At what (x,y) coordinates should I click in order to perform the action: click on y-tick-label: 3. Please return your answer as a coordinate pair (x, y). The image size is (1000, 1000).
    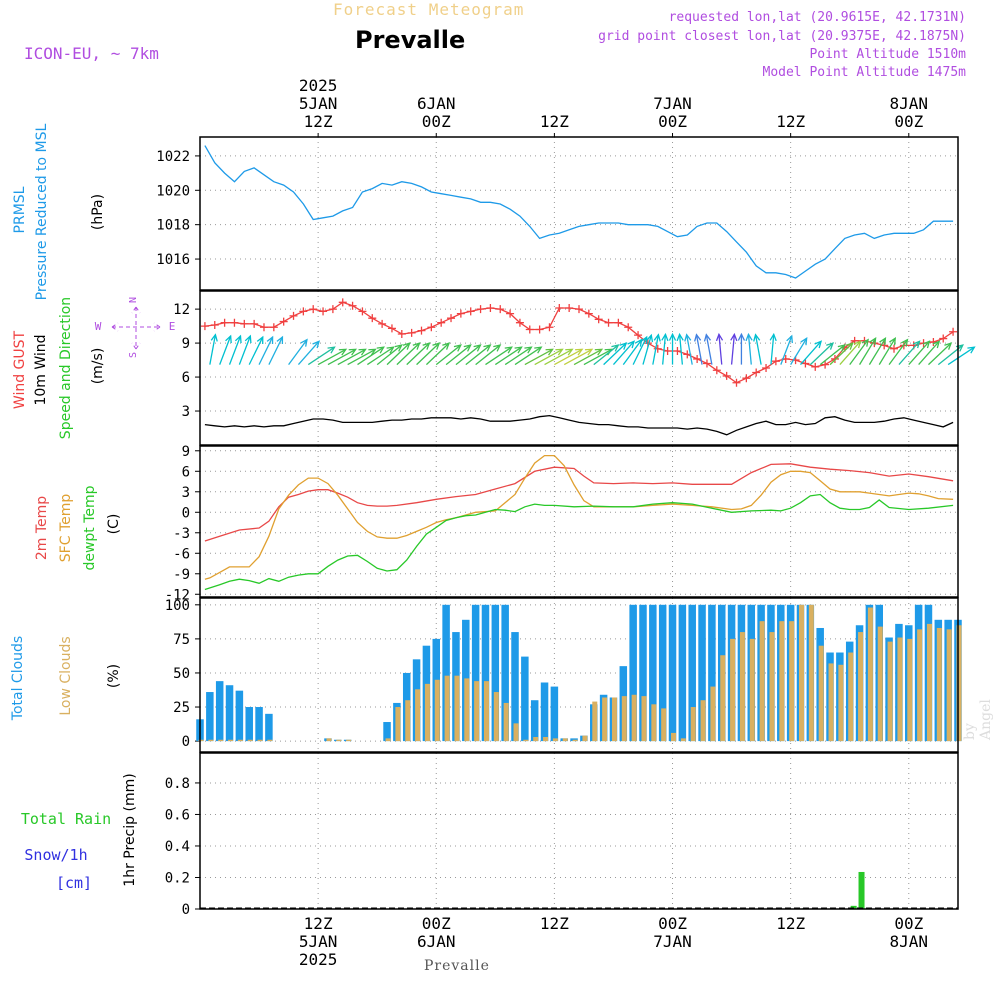
    Looking at the image, I should click on (186, 493).